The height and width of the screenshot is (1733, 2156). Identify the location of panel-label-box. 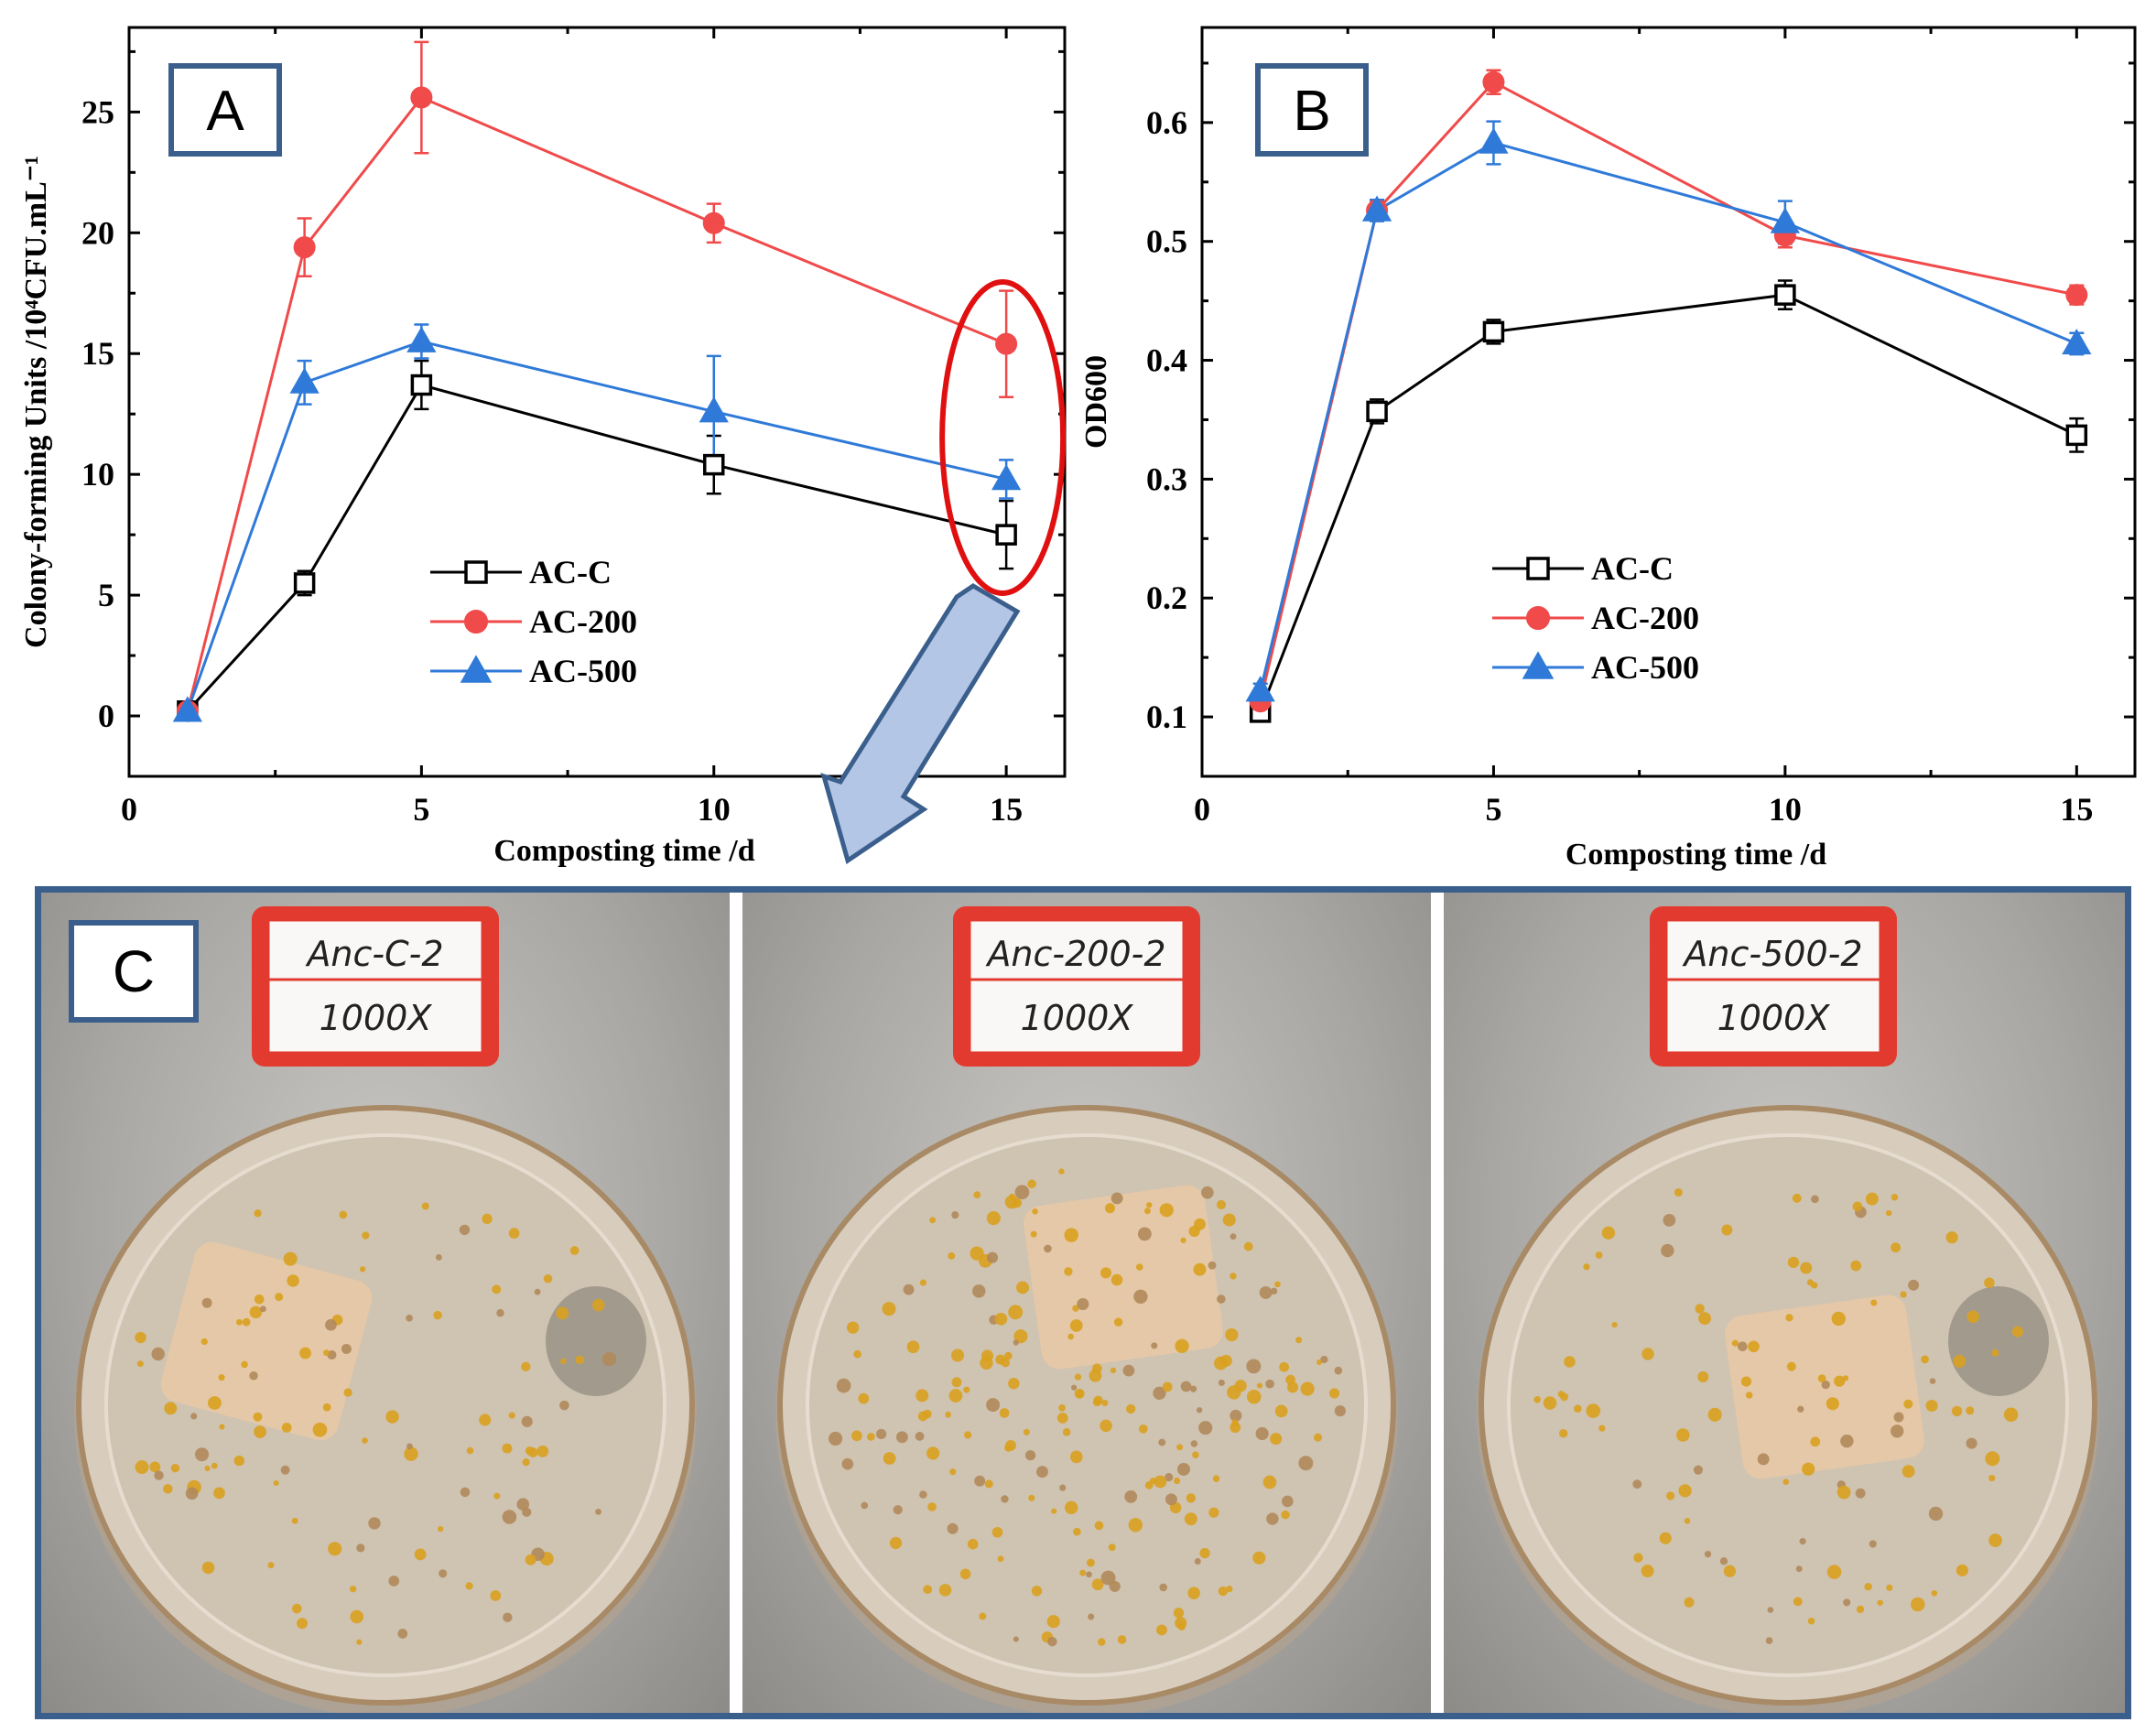
(1312, 110).